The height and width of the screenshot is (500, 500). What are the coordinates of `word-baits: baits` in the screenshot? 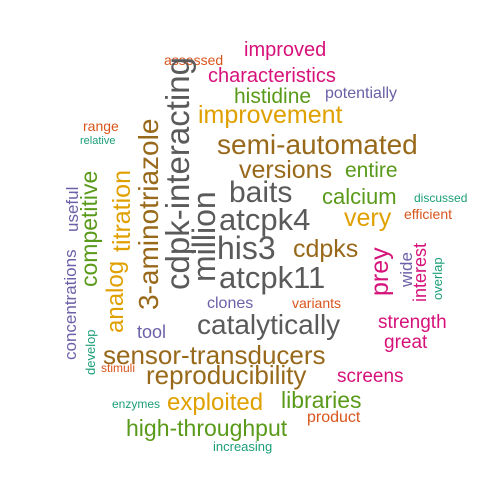 It's located at (261, 192).